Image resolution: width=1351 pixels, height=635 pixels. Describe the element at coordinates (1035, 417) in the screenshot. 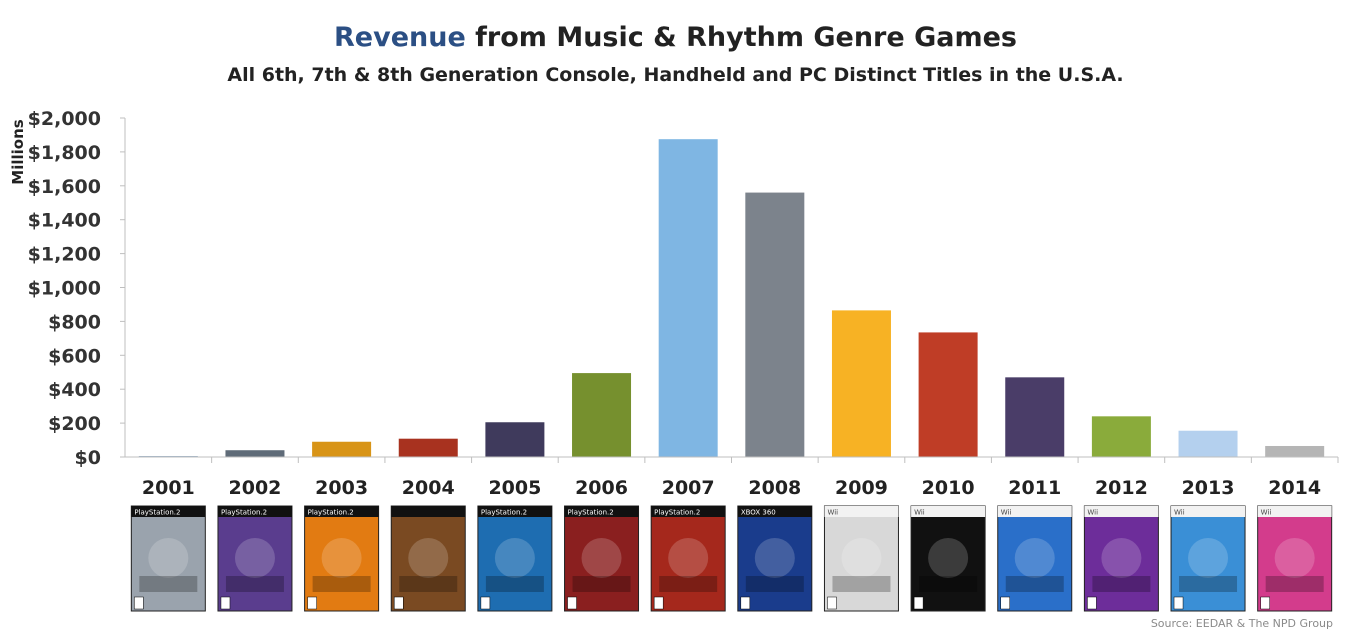

I see `bar-2011` at that location.